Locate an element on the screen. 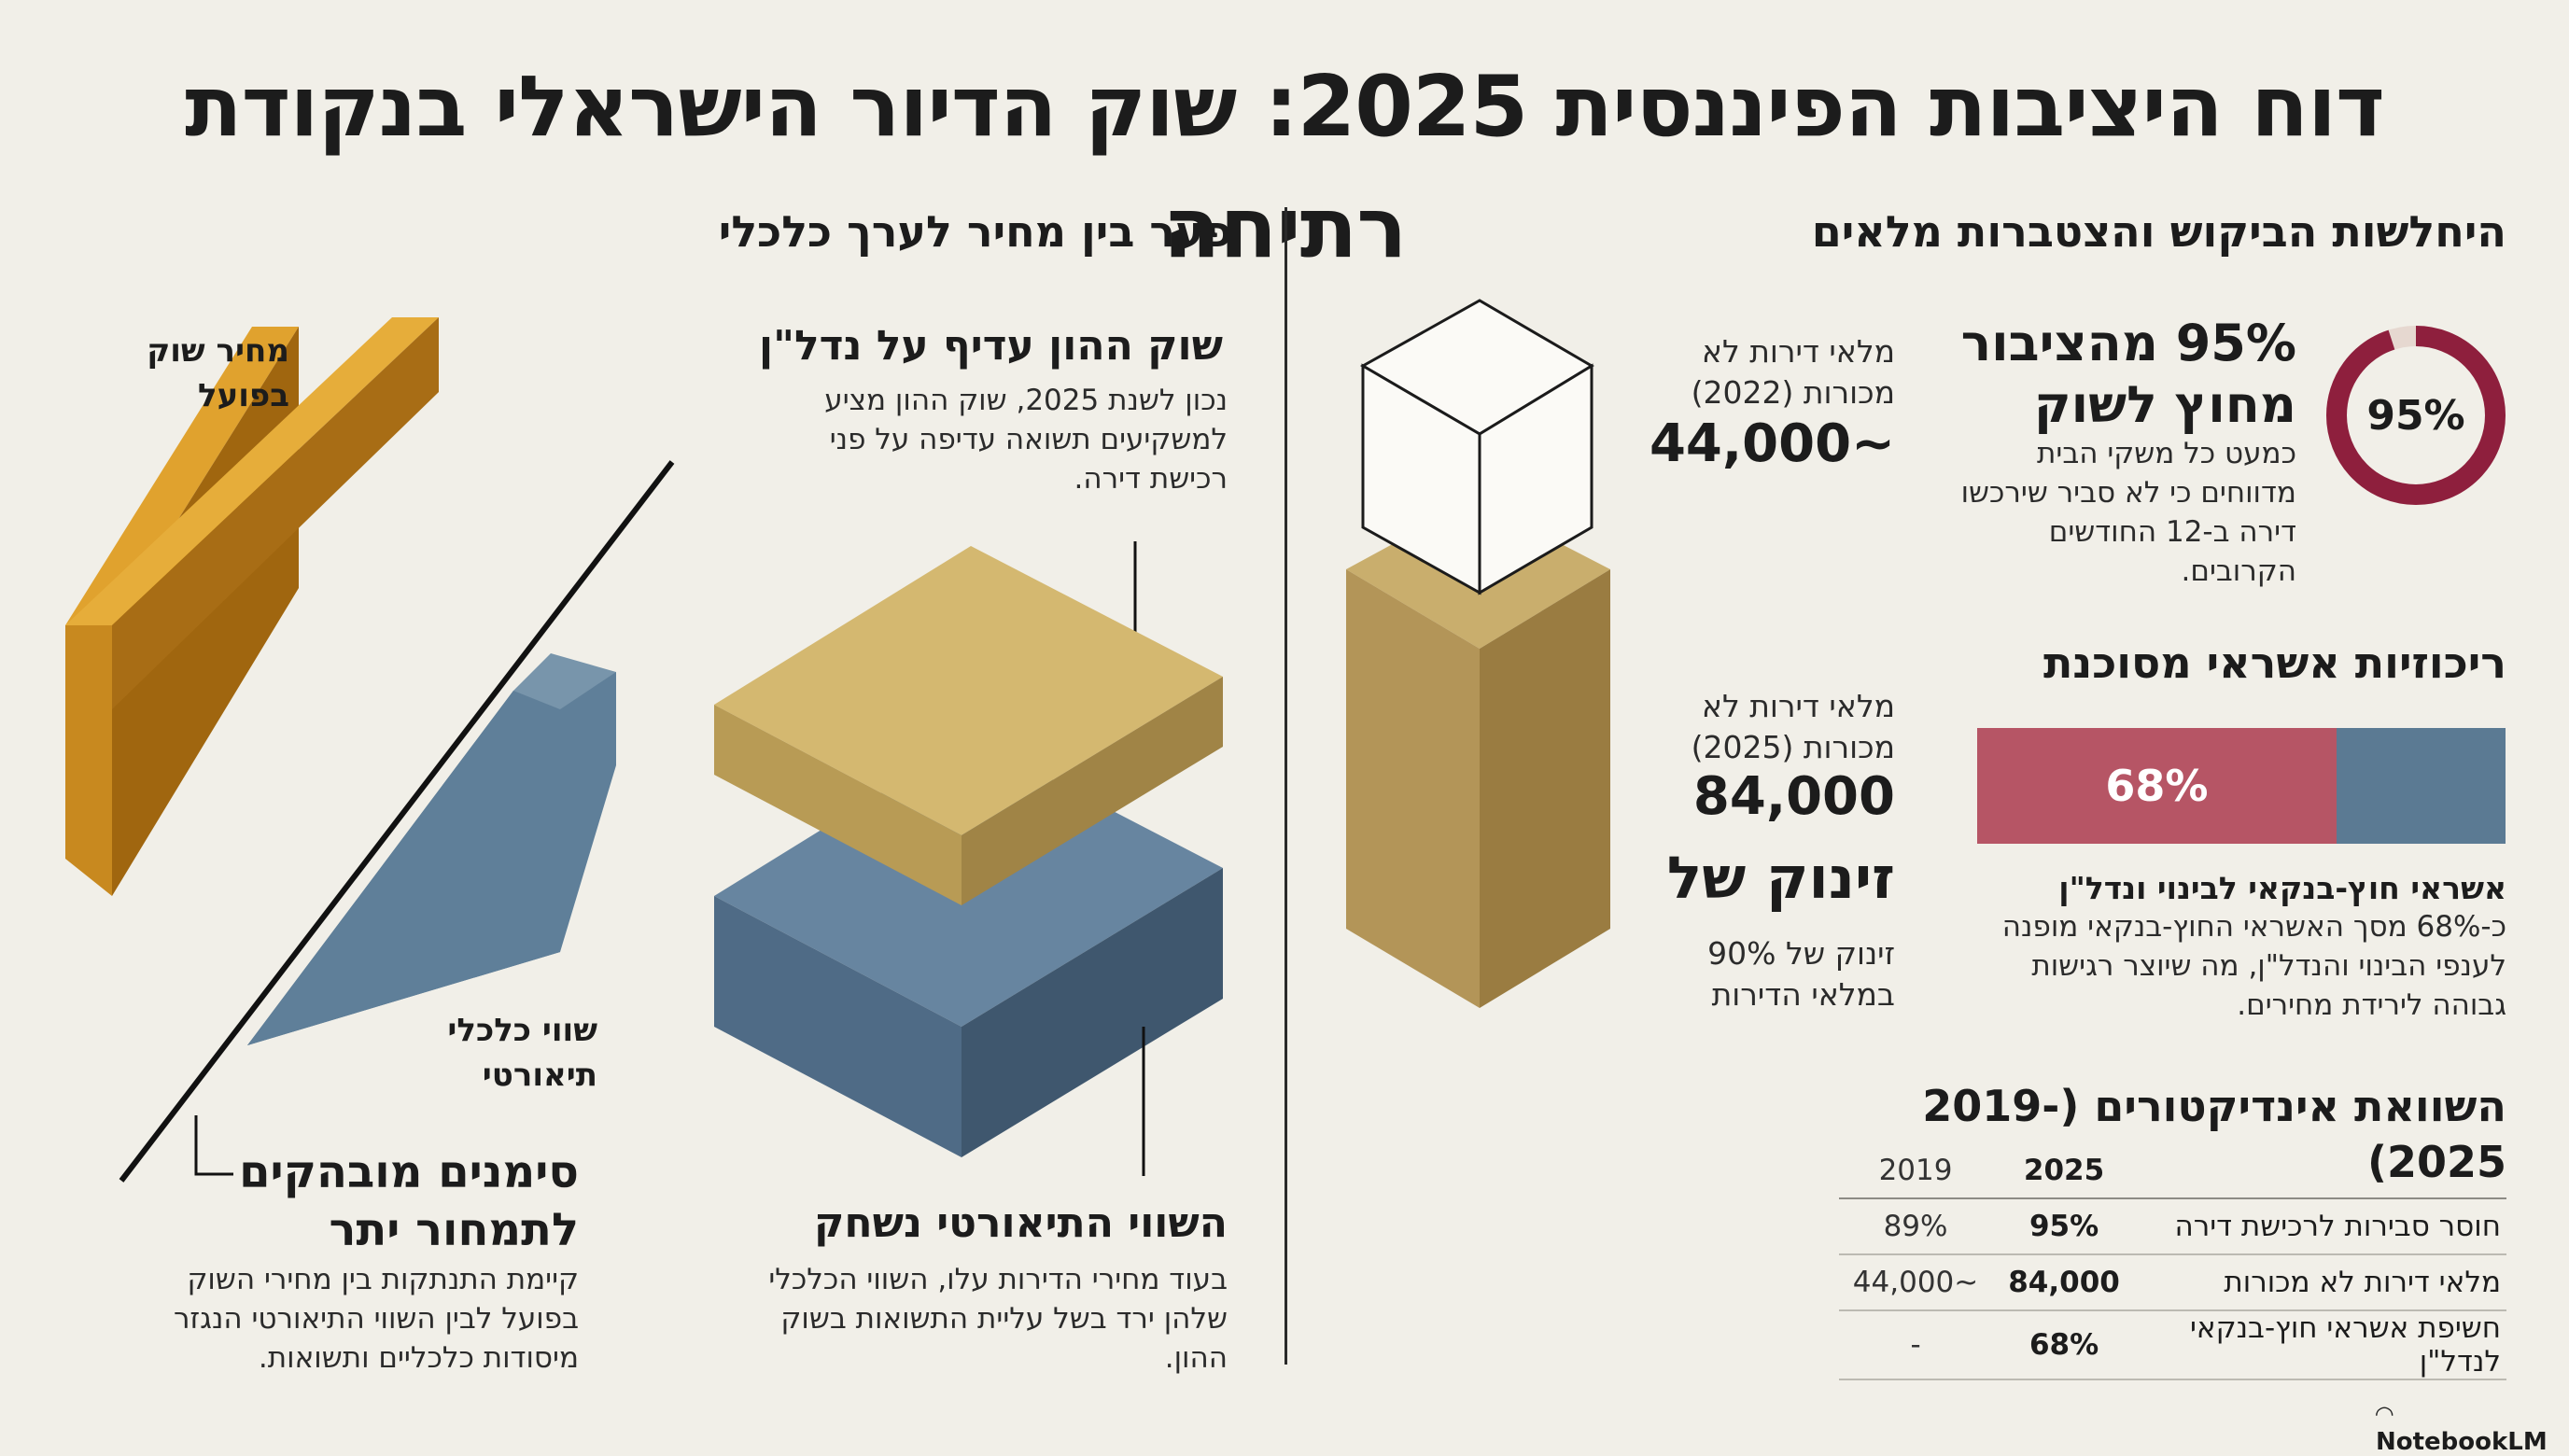  jump-text: זינוק של 90% במלאי הדירות is located at coordinates (1801, 974).